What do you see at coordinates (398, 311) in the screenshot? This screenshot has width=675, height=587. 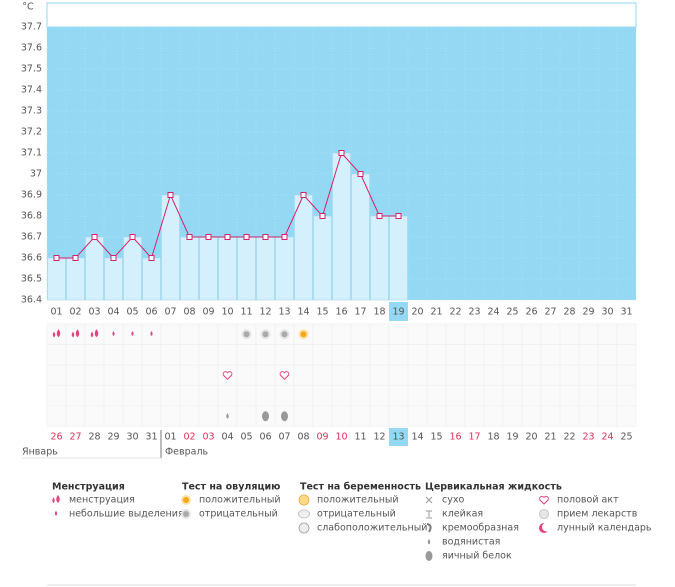 I see `today-cell` at bounding box center [398, 311].